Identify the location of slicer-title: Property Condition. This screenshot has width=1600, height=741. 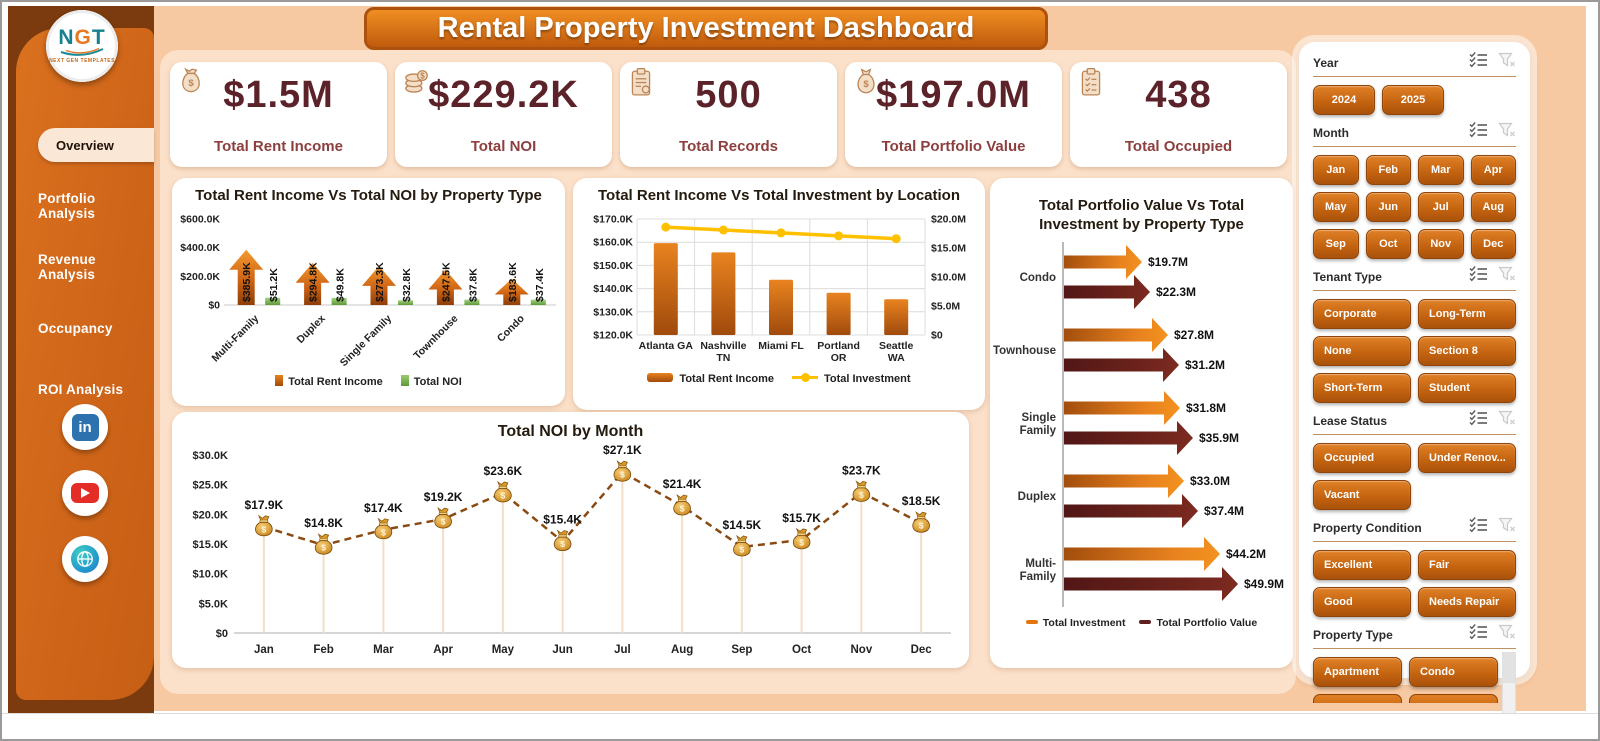
(1367, 527).